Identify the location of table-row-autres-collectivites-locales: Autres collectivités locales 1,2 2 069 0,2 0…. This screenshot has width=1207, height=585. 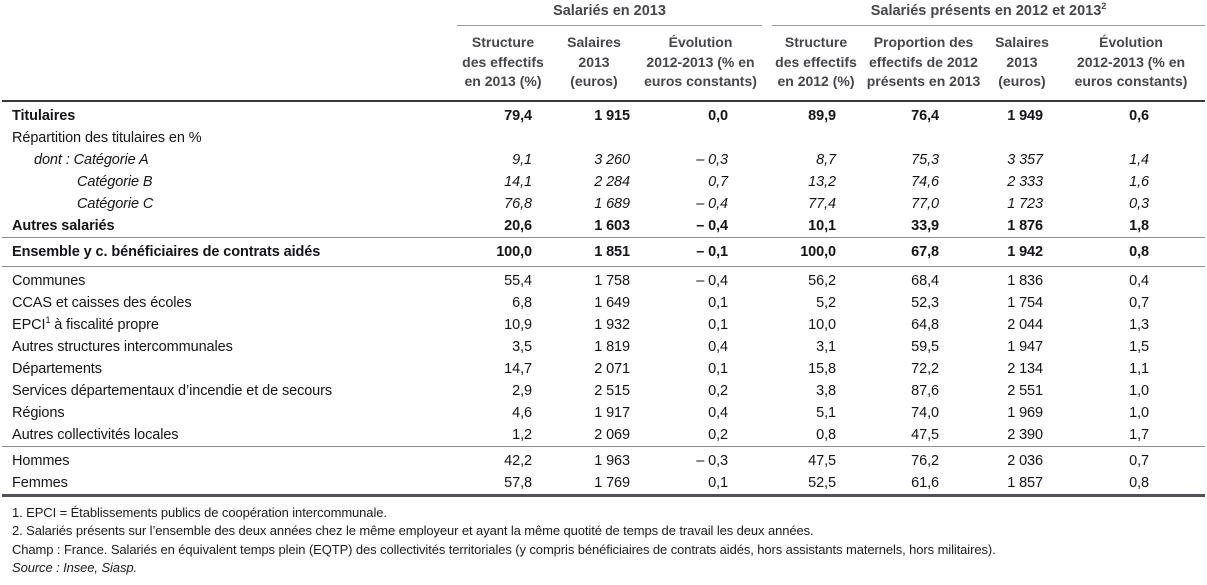
(603, 435).